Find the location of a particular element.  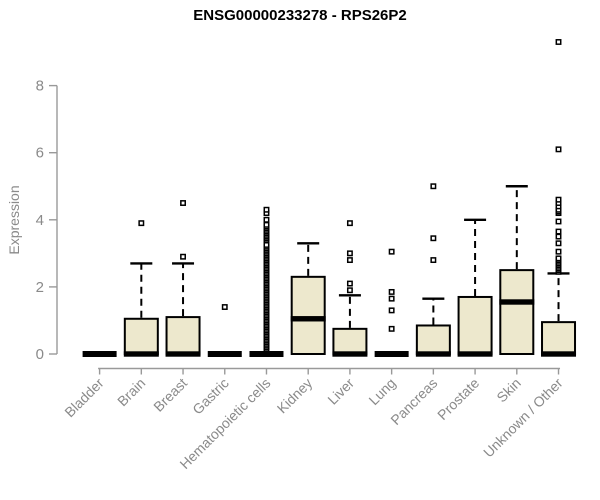

x-tick-label: Kidney is located at coordinates (295, 396).